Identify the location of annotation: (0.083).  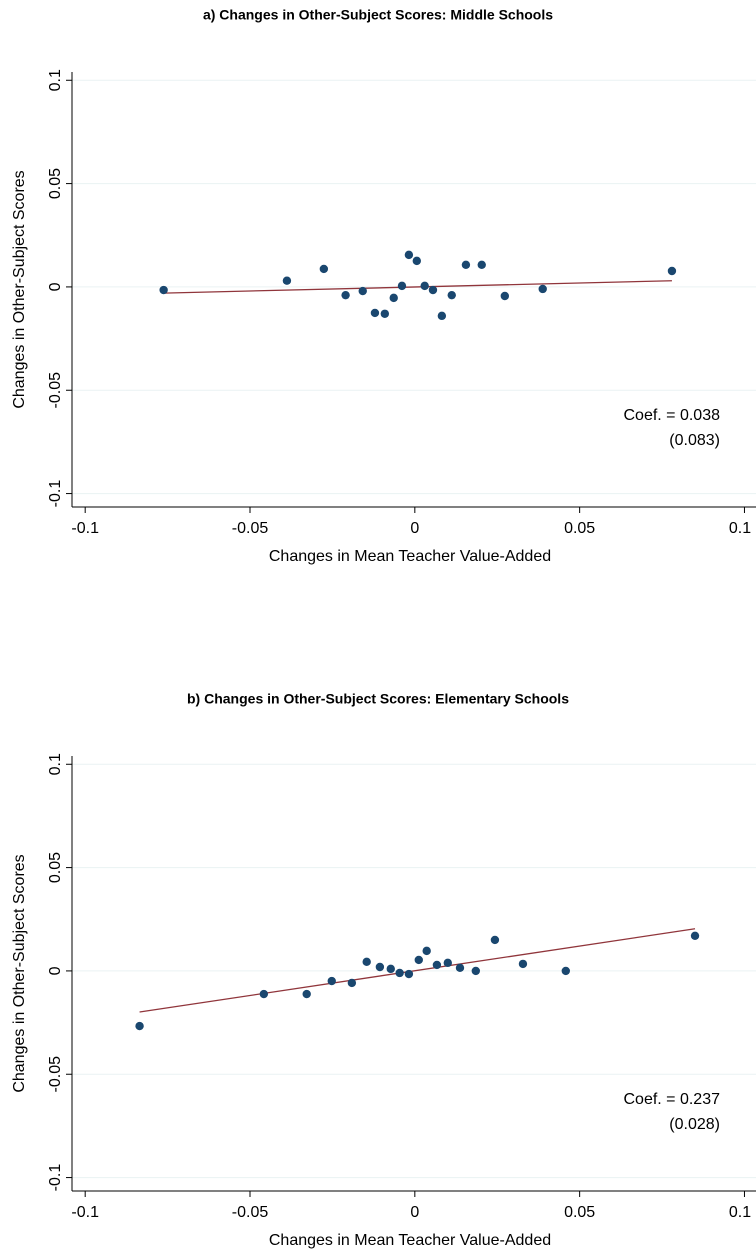
(694, 440).